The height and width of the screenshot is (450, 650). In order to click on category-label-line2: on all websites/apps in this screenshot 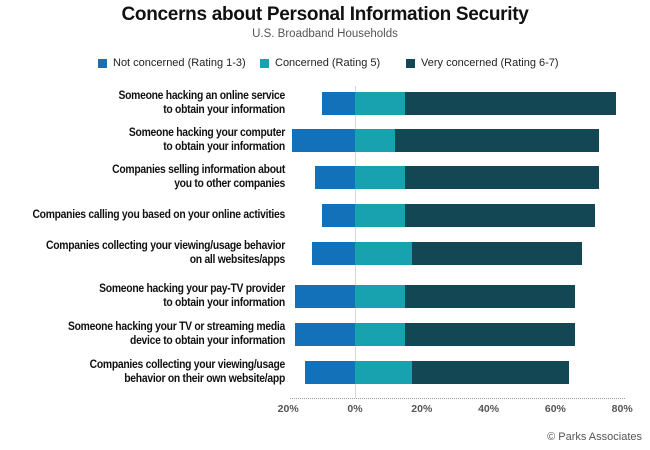, I will do `click(237, 260)`.